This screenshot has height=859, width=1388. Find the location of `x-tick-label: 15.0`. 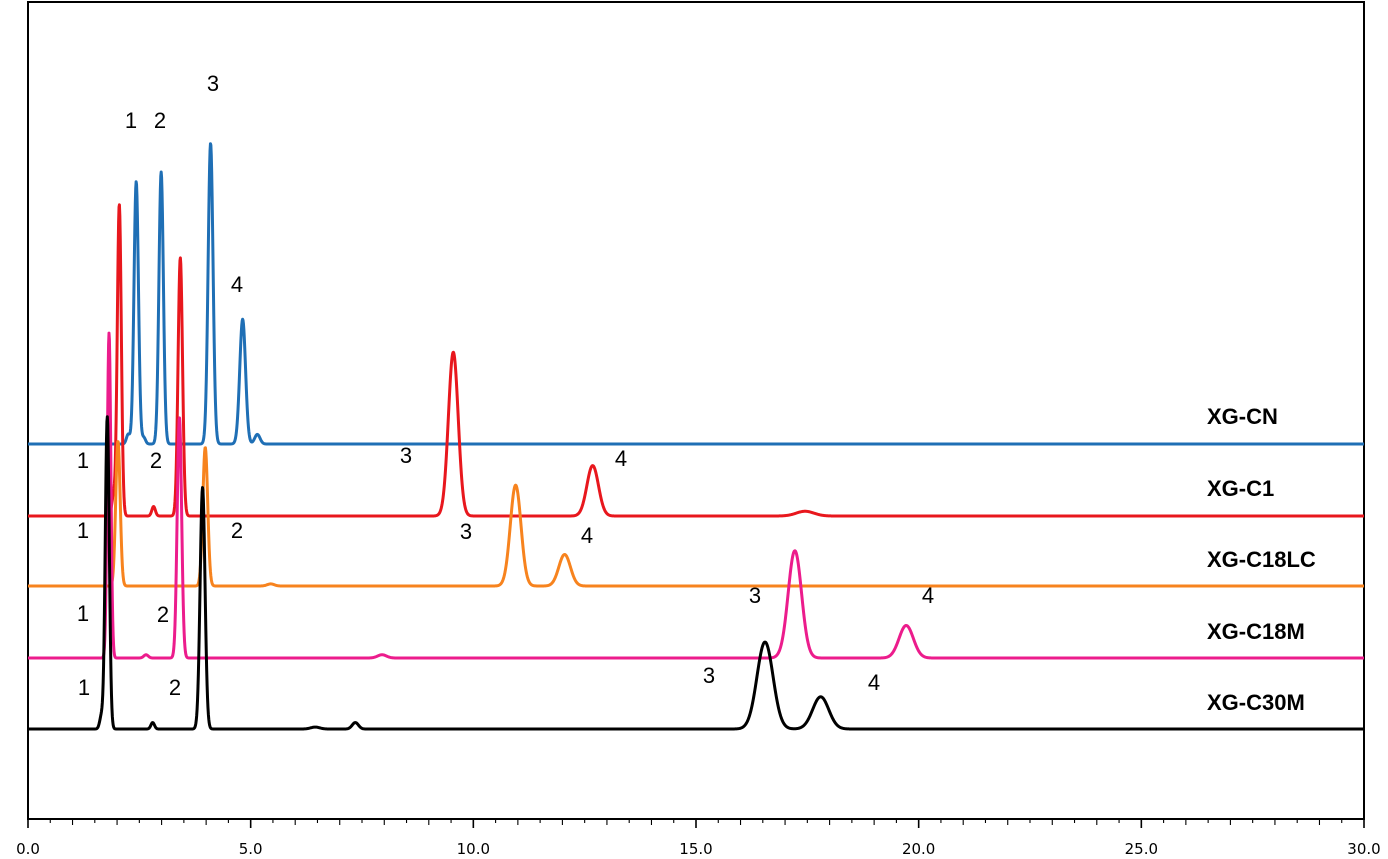

x-tick-label: 15.0 is located at coordinates (695, 849).